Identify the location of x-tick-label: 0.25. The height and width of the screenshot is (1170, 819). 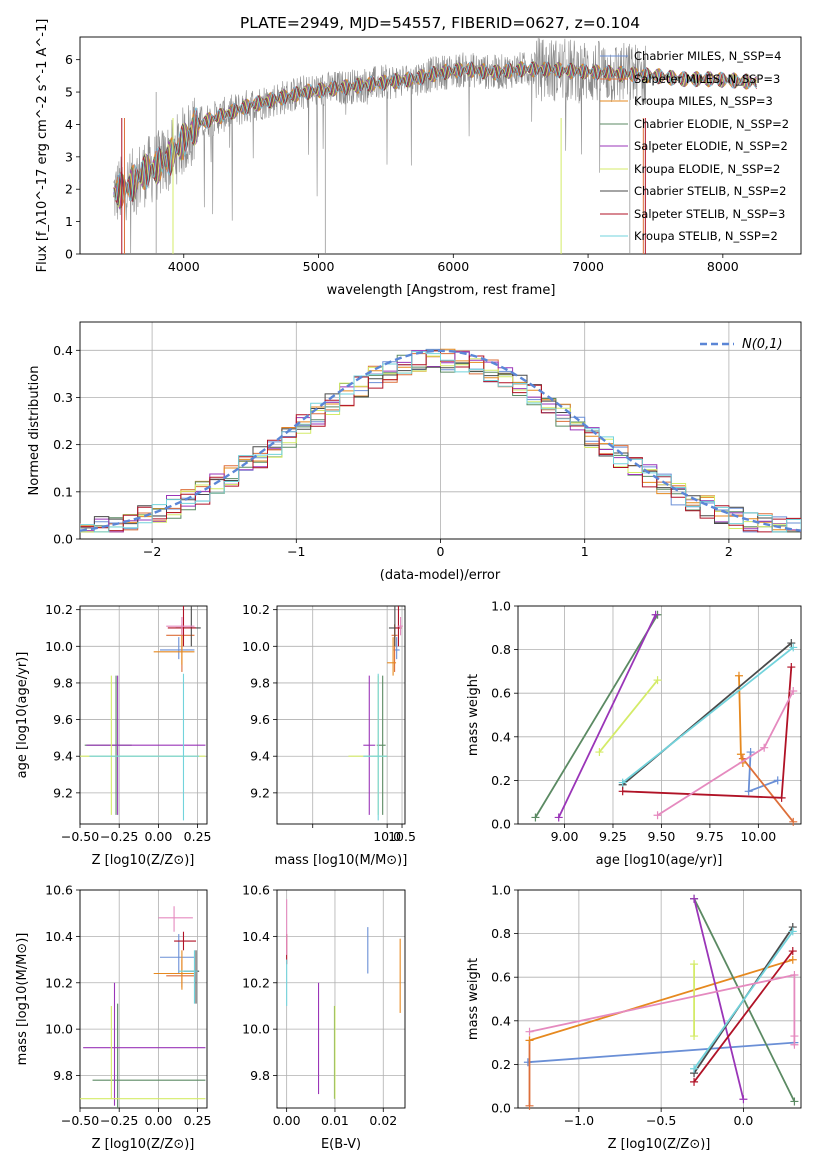
(198, 1120).